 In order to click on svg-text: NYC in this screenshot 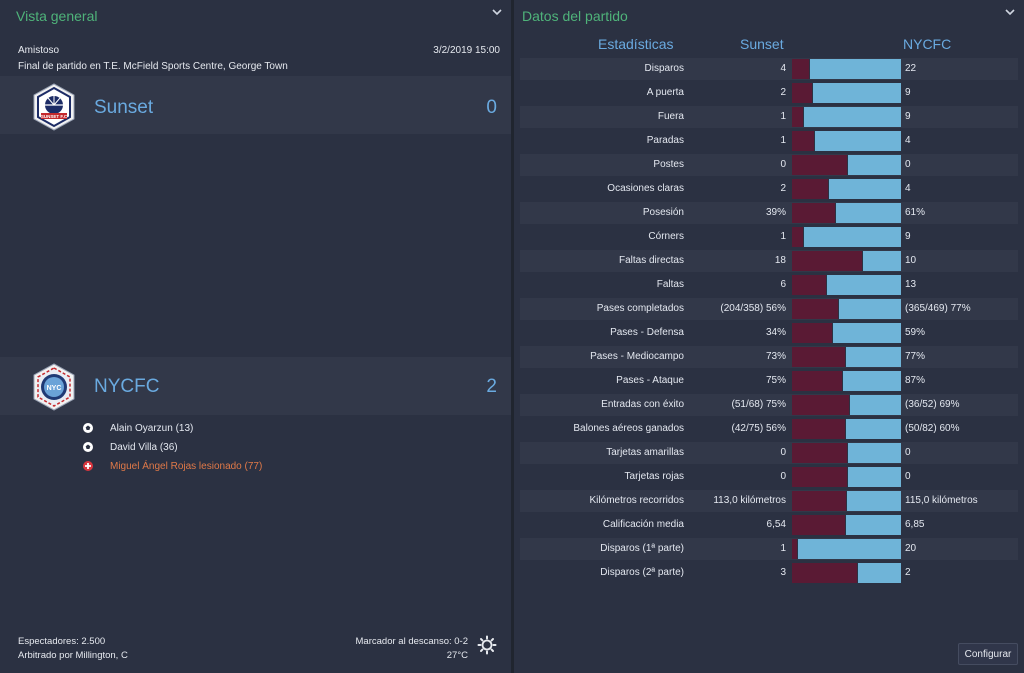, I will do `click(54, 388)`.